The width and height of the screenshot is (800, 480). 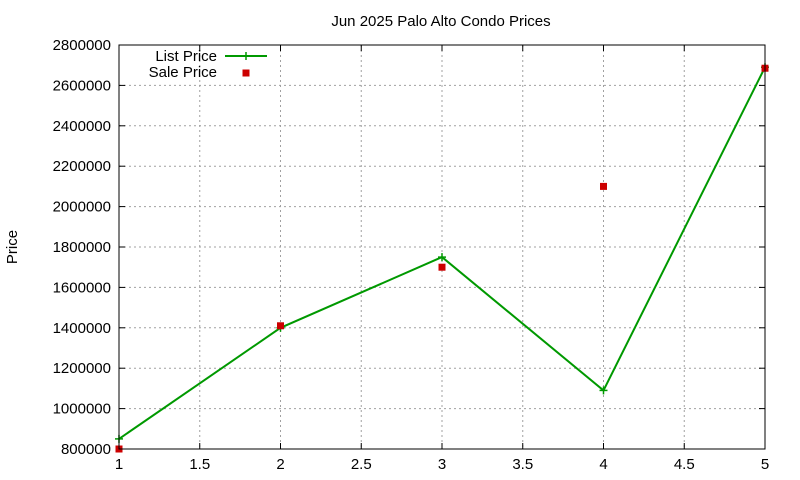 What do you see at coordinates (119, 464) in the screenshot?
I see `x-tick-label: 1` at bounding box center [119, 464].